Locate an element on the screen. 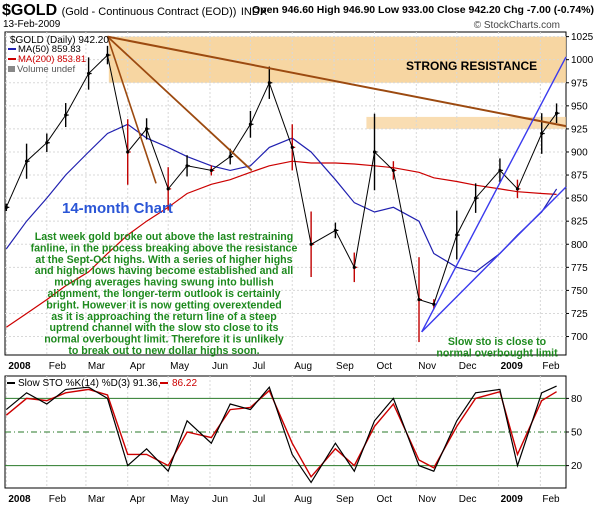  price-ytick-label: 950 is located at coordinates (579, 106).